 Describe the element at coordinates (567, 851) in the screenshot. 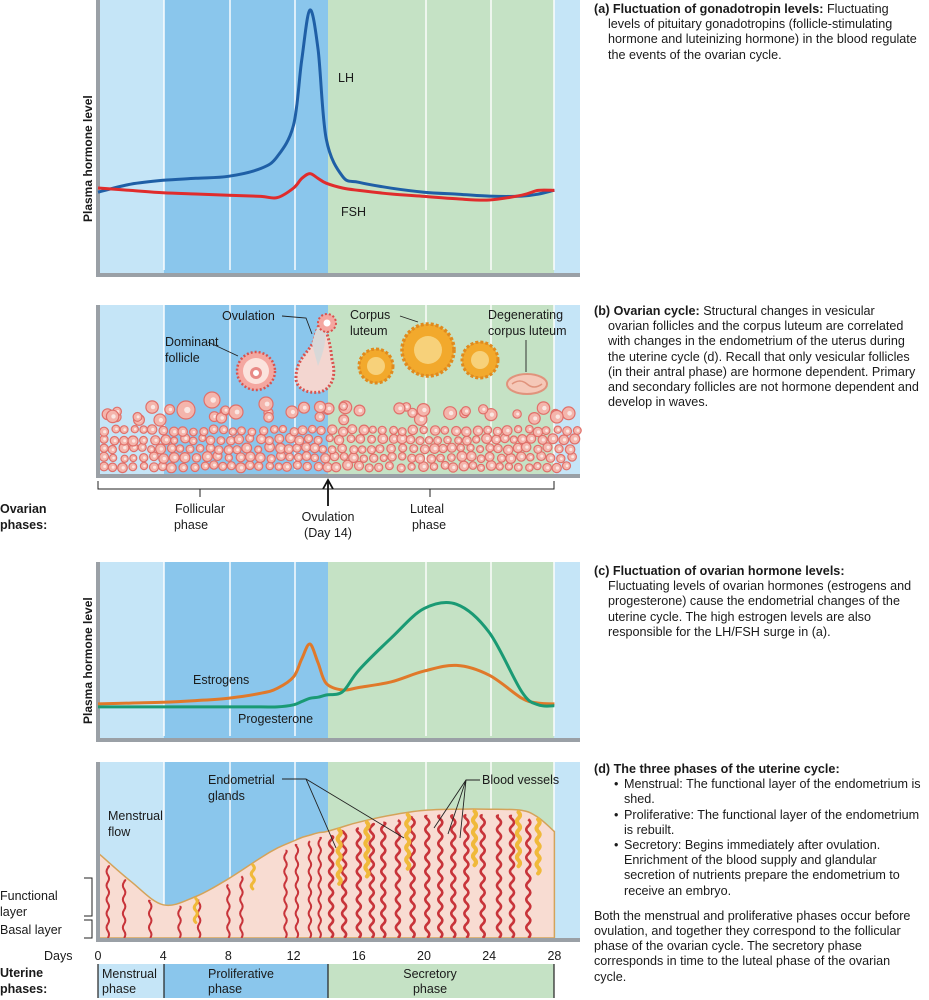

I see `panel-d-end-bg` at that location.